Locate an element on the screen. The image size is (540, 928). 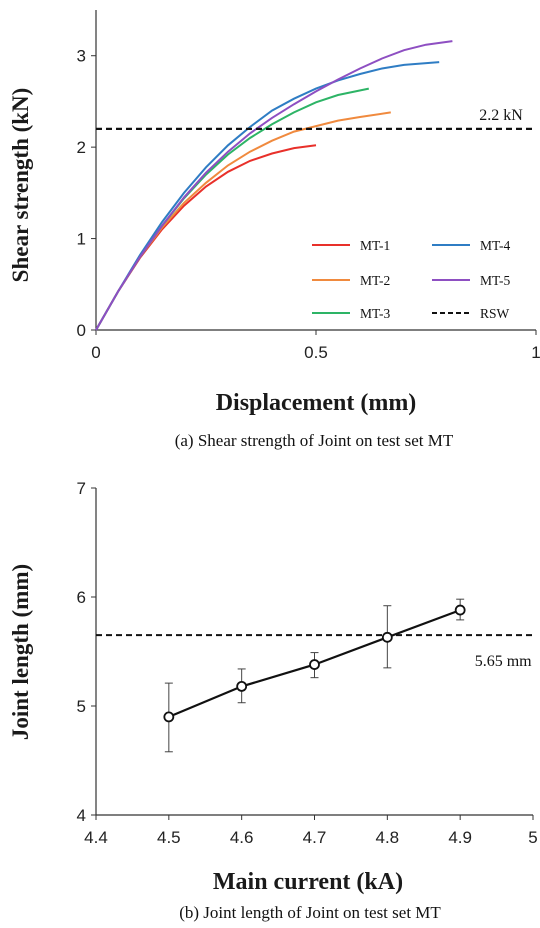
y-tick-label: 7 is located at coordinates (81, 488).